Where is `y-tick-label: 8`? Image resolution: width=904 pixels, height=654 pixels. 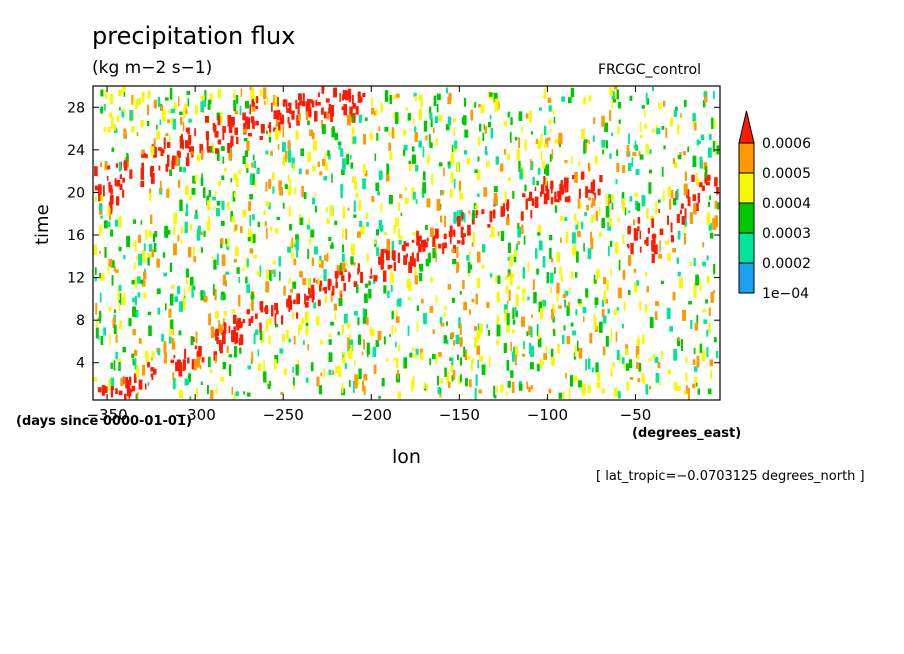
y-tick-label: 8 is located at coordinates (80, 321).